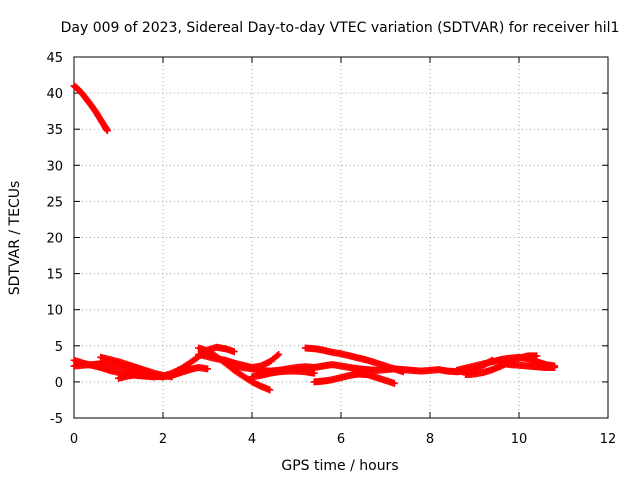  What do you see at coordinates (54, 130) in the screenshot?
I see `y-tick-label: 35` at bounding box center [54, 130].